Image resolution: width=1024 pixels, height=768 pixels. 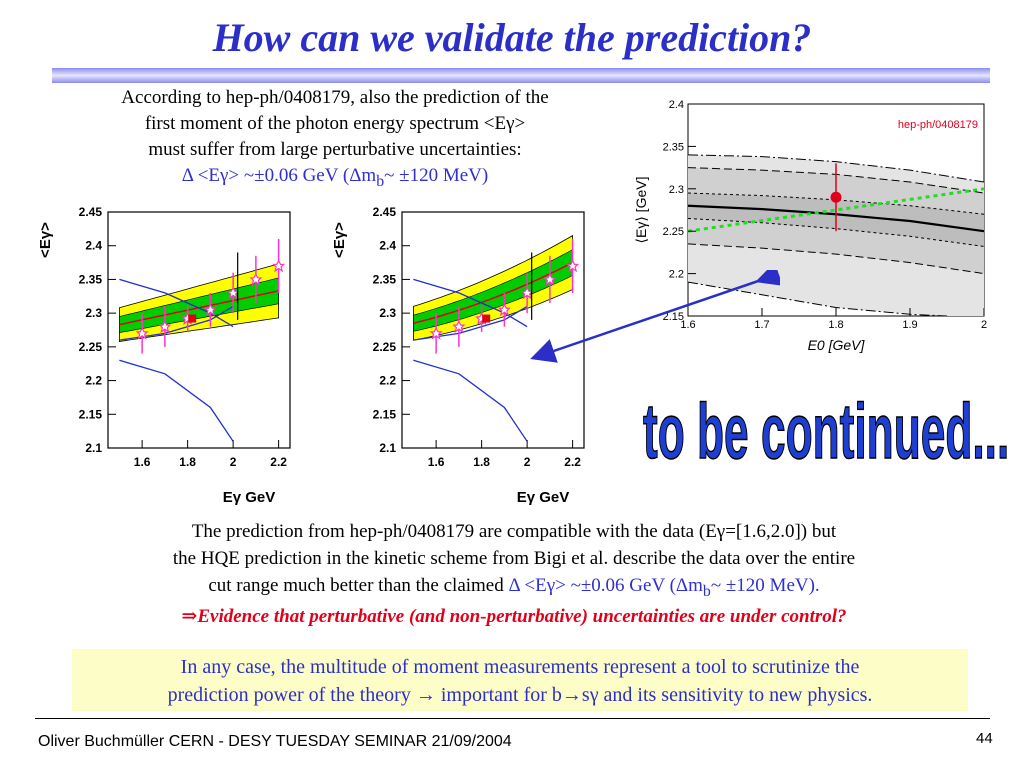 I want to click on green-uncertainty-band, so click(x=199, y=305).